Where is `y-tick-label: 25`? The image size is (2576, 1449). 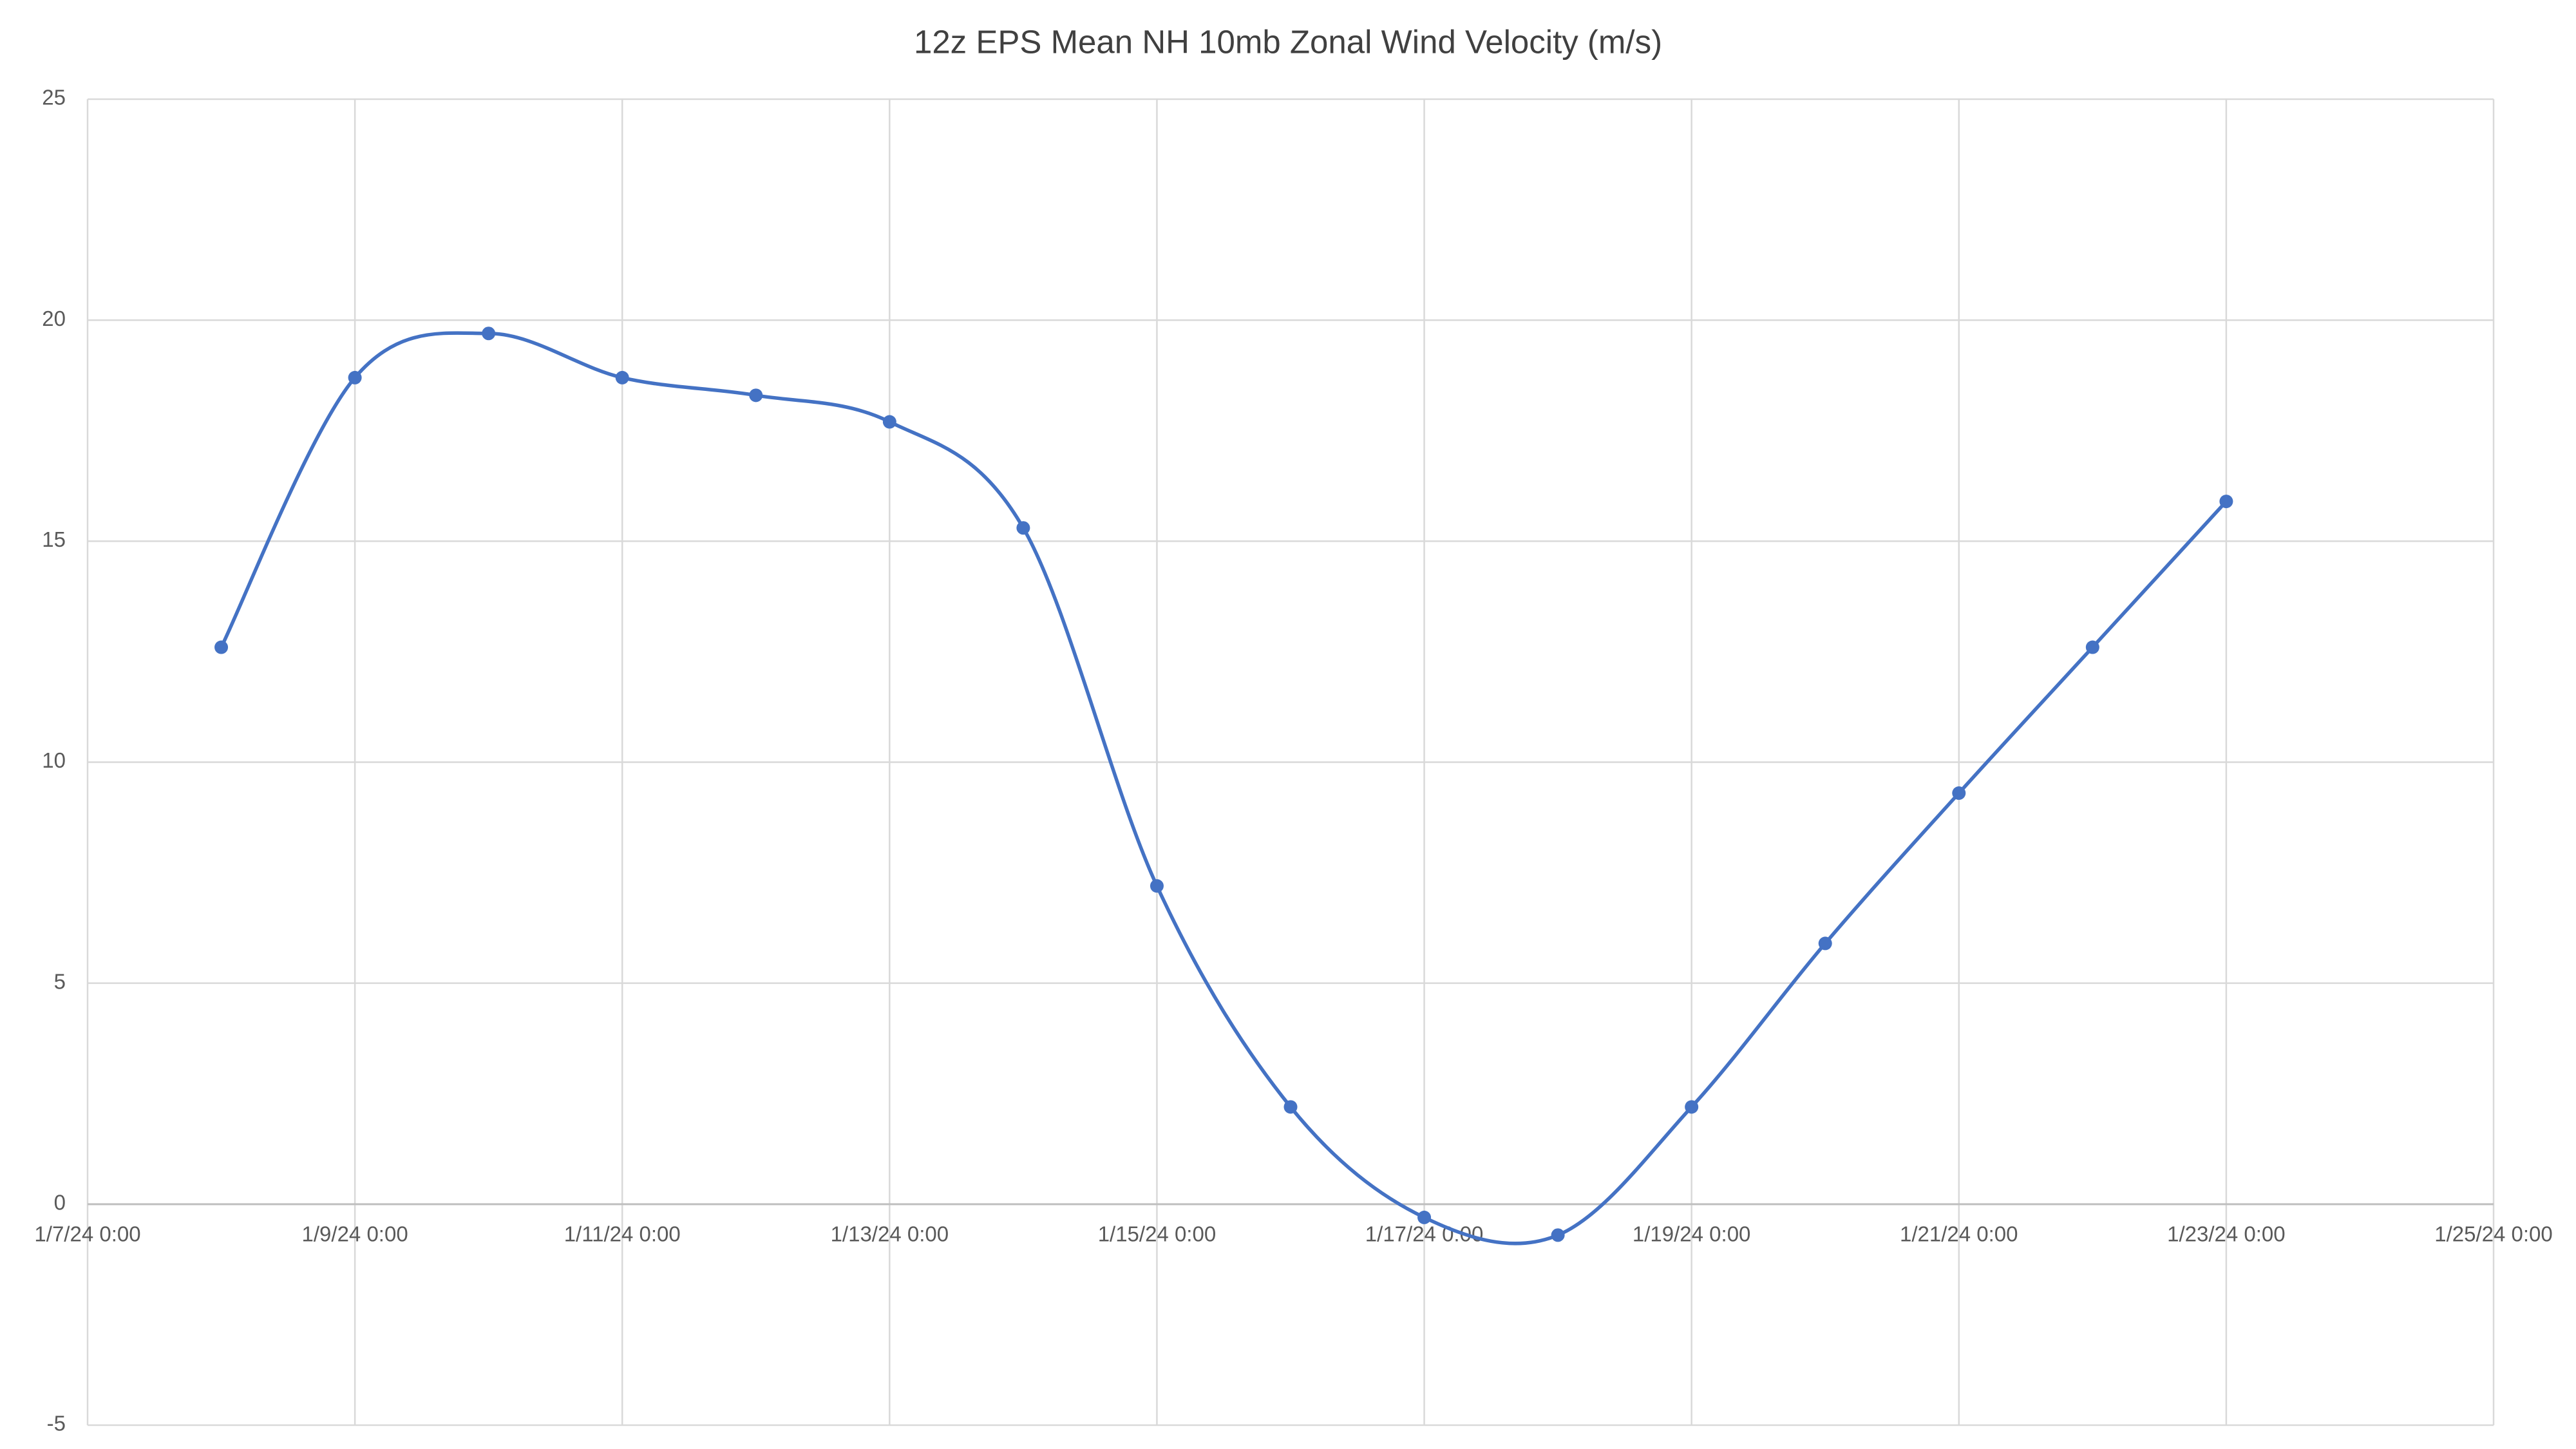
y-tick-label: 25 is located at coordinates (54, 97).